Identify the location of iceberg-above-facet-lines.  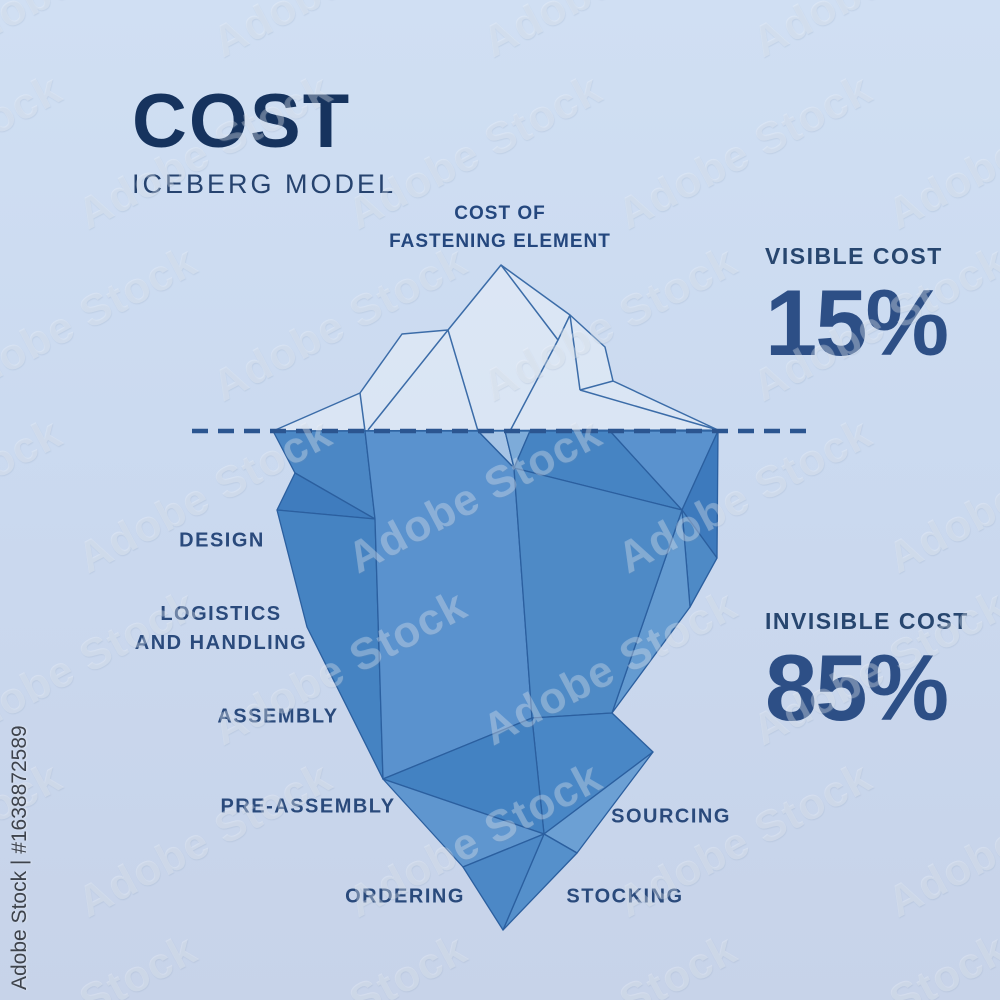
(539, 348).